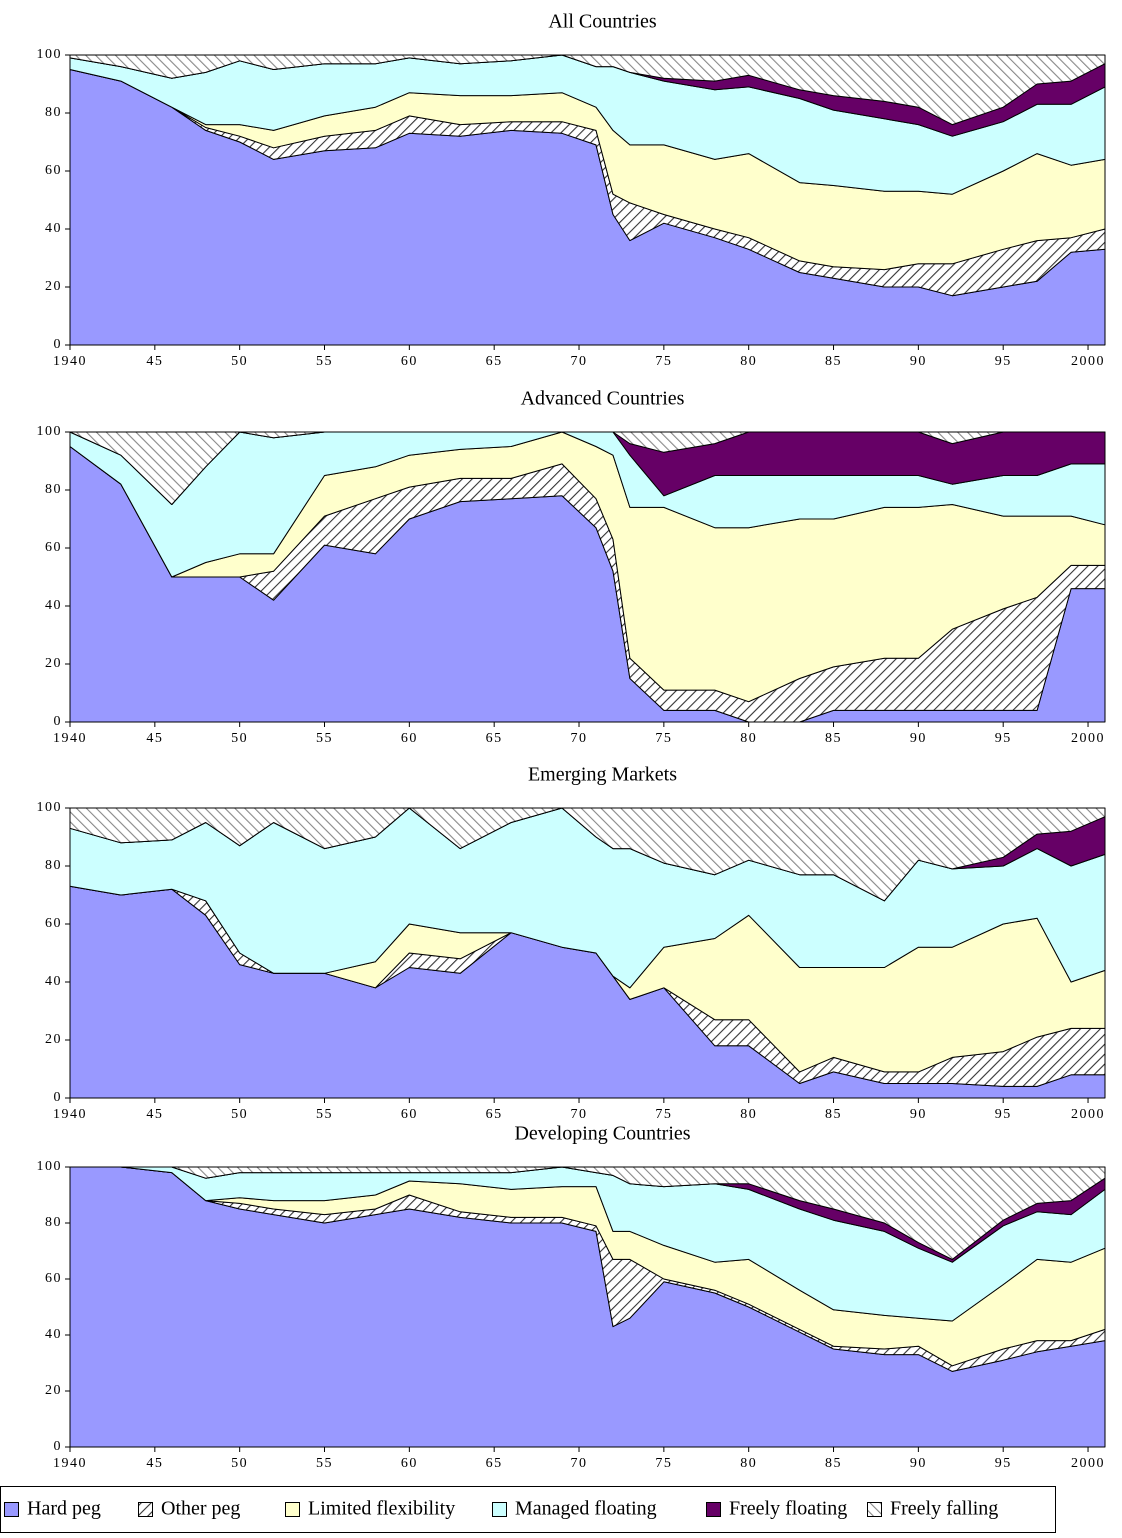 The height and width of the screenshot is (1538, 1122). What do you see at coordinates (64, 1509) in the screenshot?
I see `legend-label: Hard peg` at bounding box center [64, 1509].